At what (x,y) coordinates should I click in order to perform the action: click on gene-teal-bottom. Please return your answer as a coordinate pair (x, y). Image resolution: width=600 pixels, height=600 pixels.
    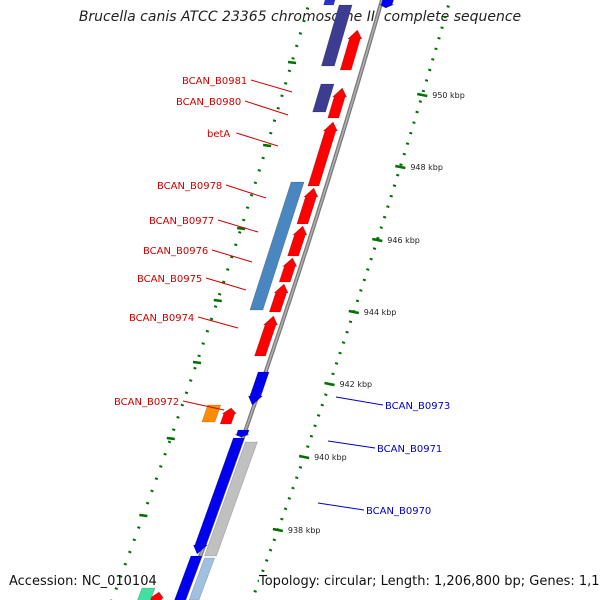
    Looking at the image, I should click on (146, 593).